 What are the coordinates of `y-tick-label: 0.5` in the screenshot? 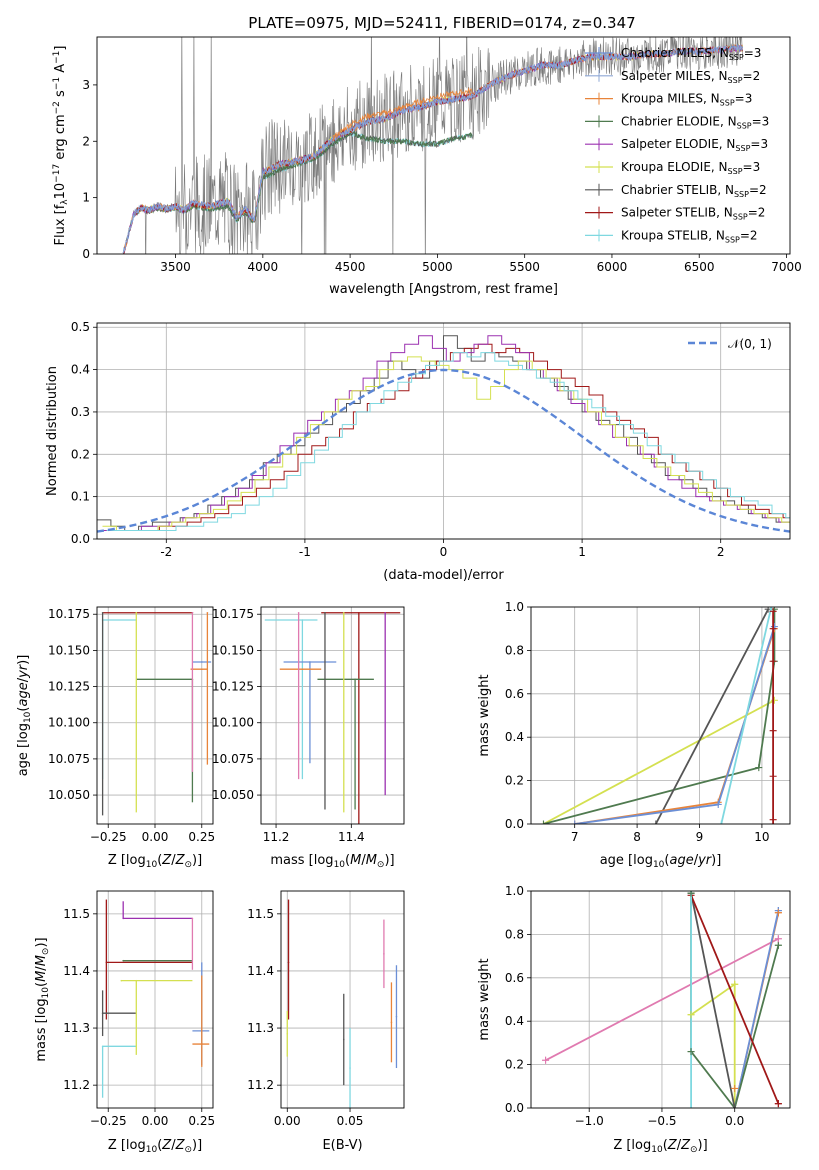 It's located at (80, 327).